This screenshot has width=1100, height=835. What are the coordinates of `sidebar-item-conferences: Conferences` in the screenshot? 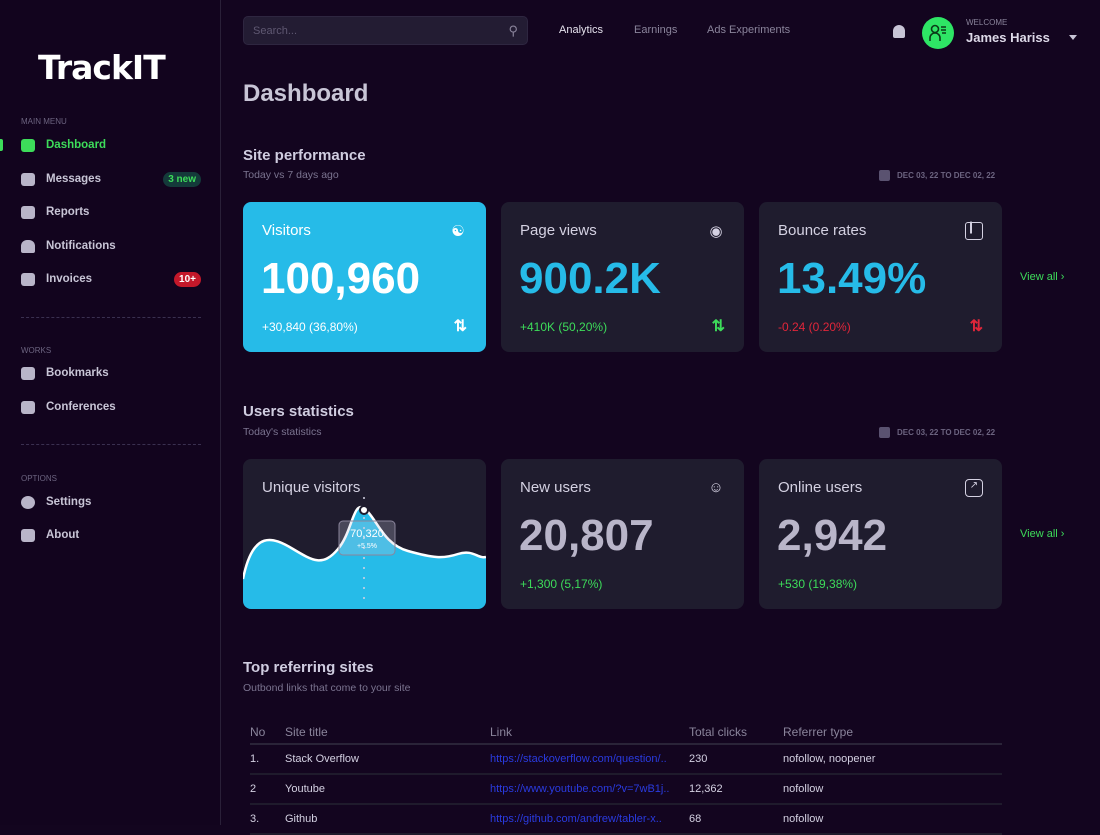 It's located at (111, 407).